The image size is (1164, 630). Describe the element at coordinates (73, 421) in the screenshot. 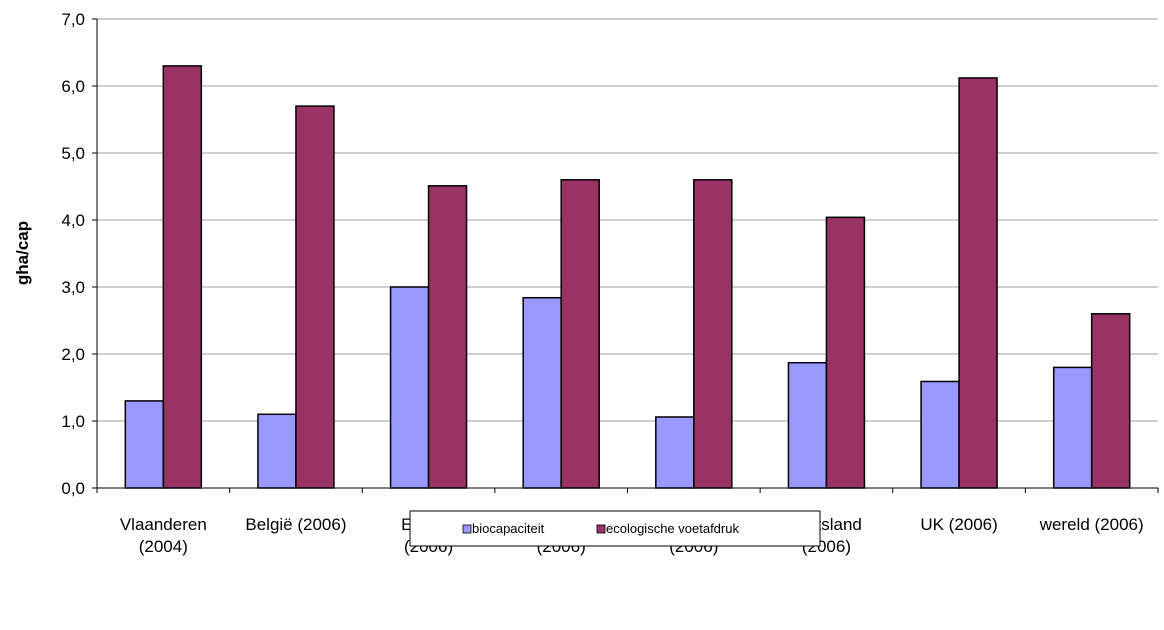

I see `y-tick-label: 1,0` at that location.